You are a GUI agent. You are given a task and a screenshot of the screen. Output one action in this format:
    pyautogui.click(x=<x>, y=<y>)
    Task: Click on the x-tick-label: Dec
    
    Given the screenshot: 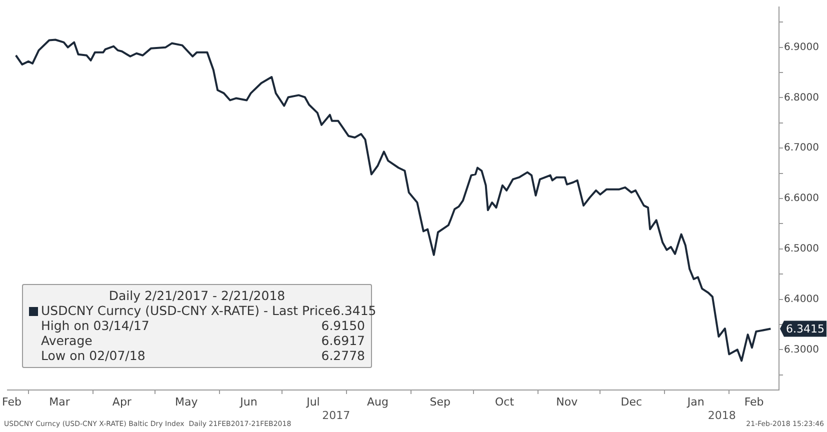 What is the action you would take?
    pyautogui.click(x=631, y=401)
    